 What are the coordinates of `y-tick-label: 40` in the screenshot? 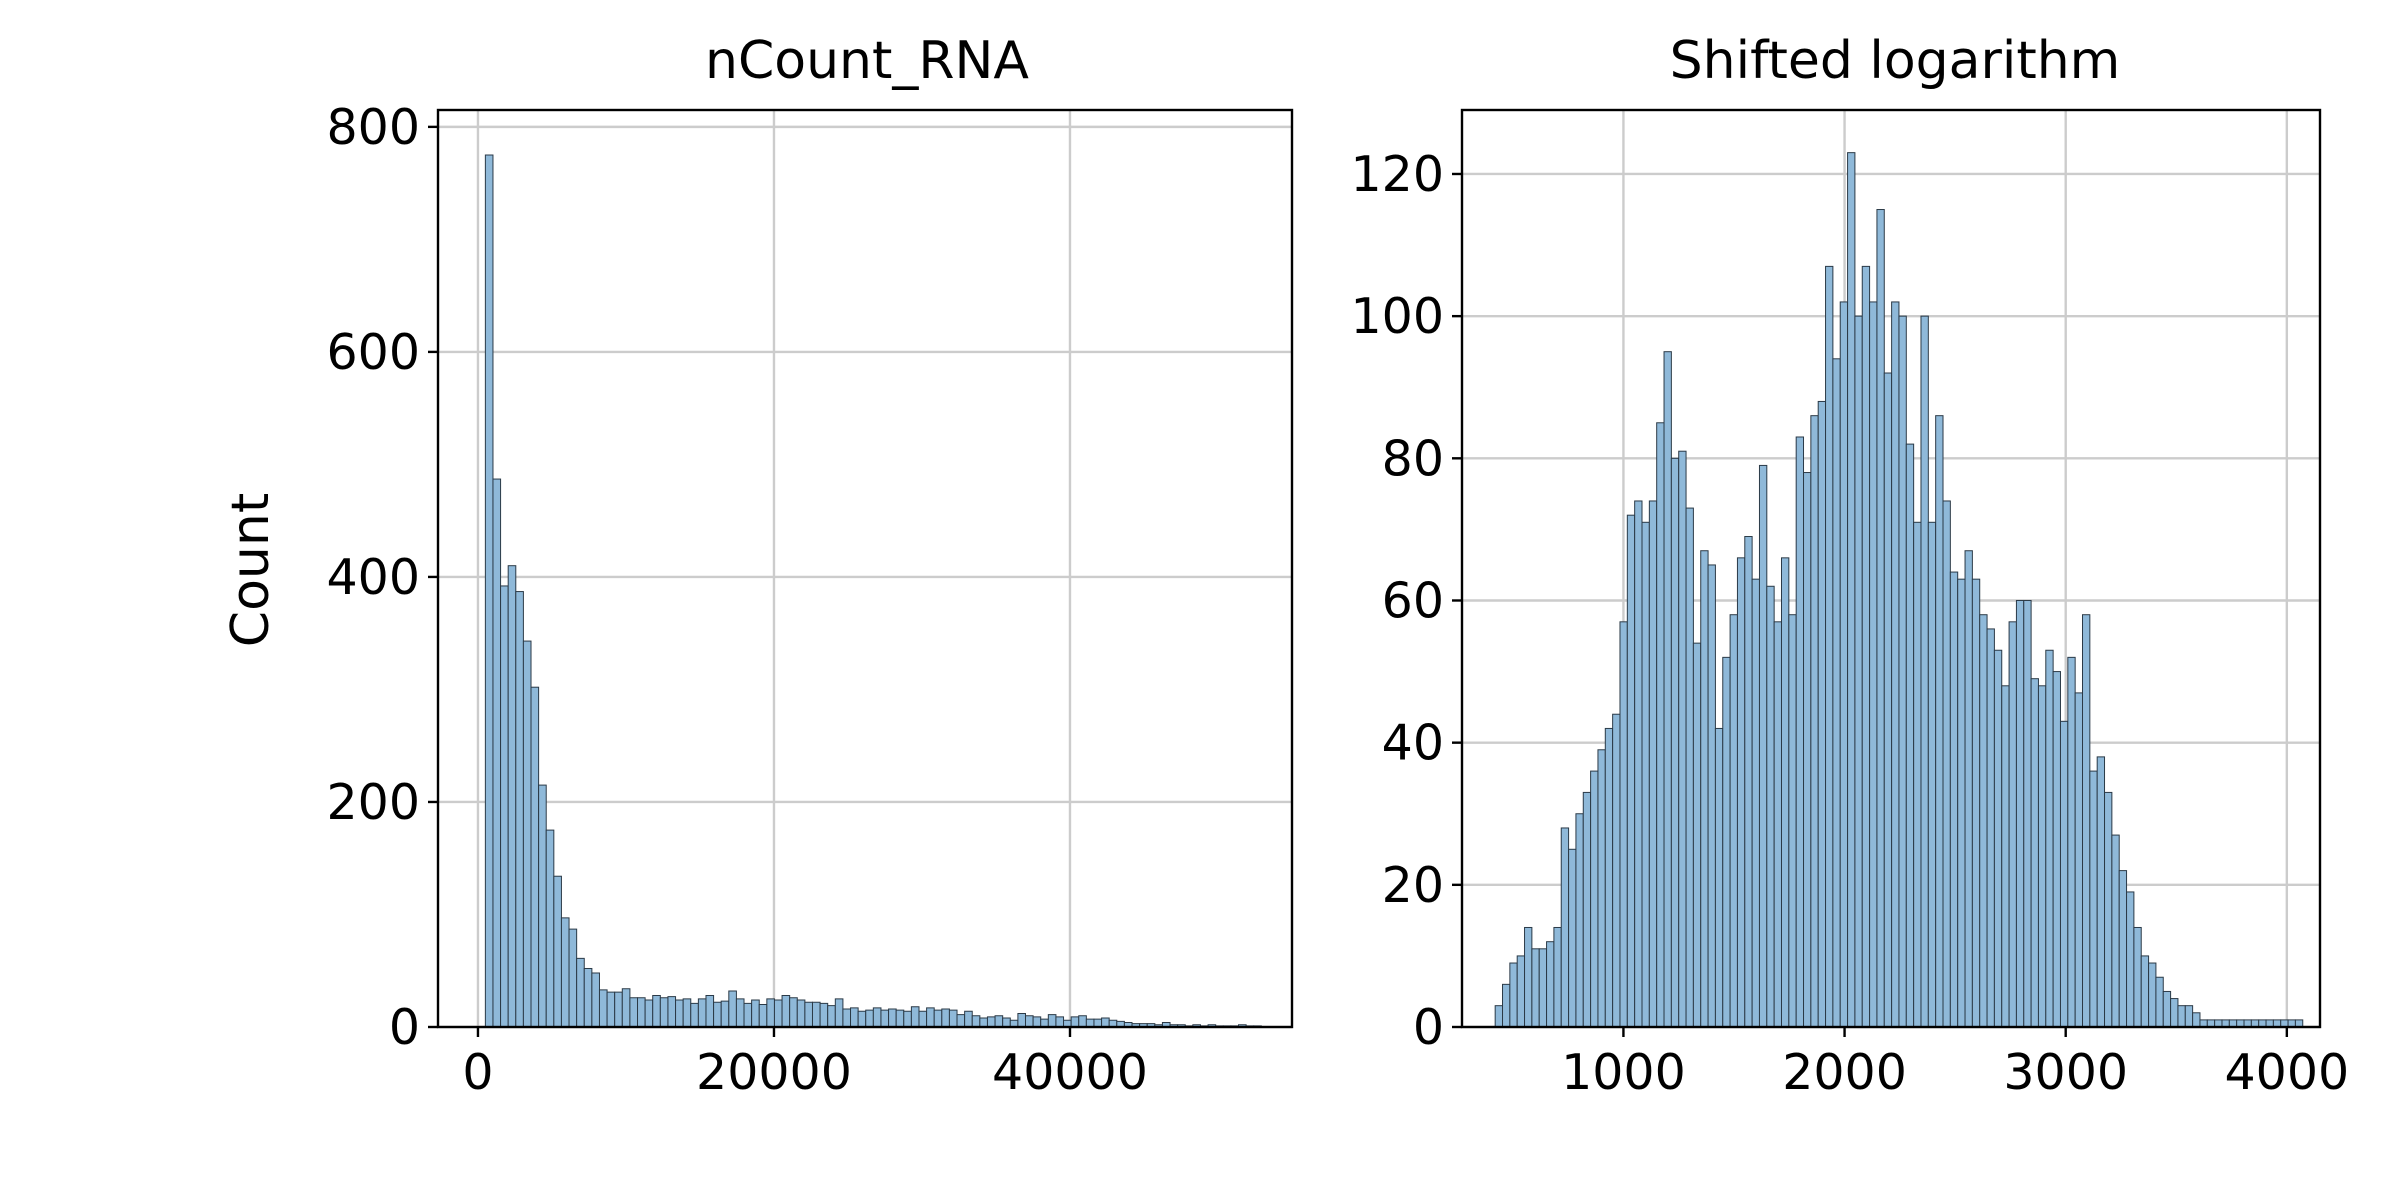 It's located at (1413, 743).